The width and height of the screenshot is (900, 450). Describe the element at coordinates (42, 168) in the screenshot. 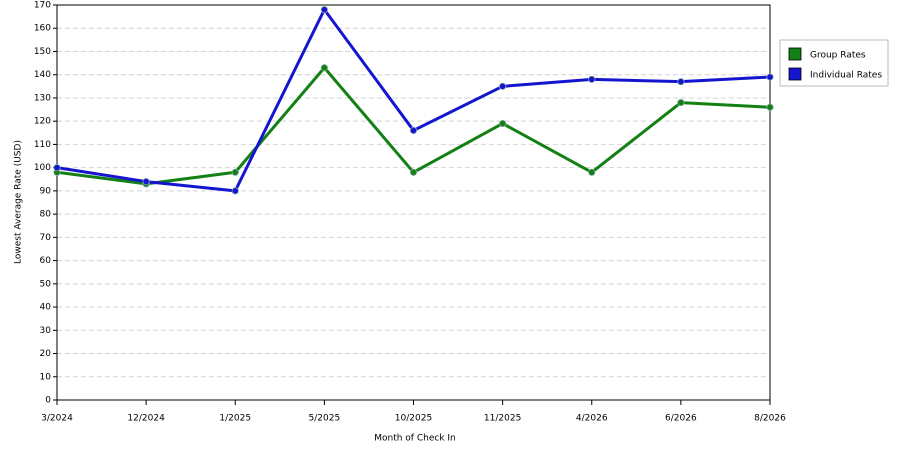

I see `y-tick-label: 100` at that location.